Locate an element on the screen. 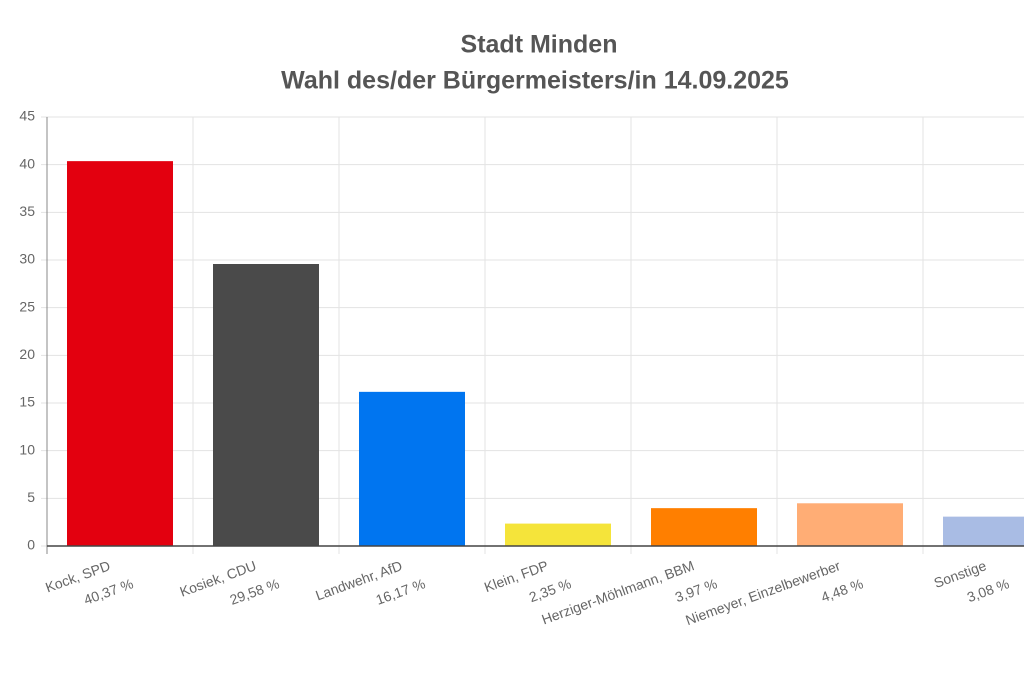  value-label: 2,35 % is located at coordinates (550, 590).